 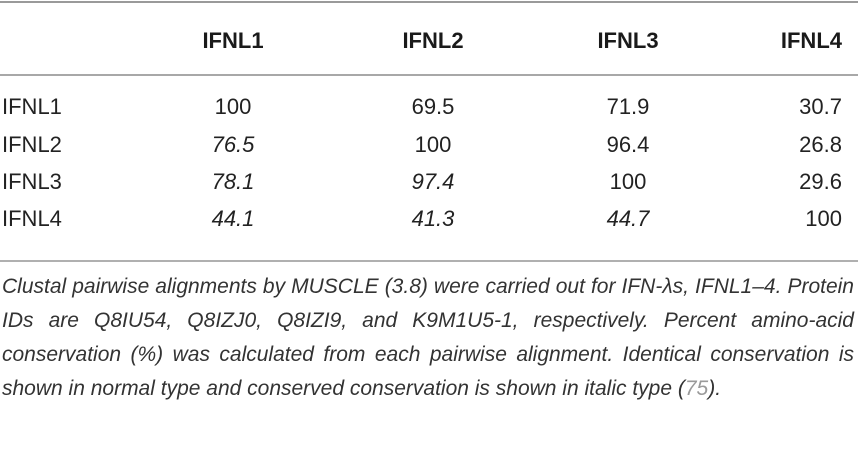 I want to click on table-cell: 96.4, so click(x=628, y=144).